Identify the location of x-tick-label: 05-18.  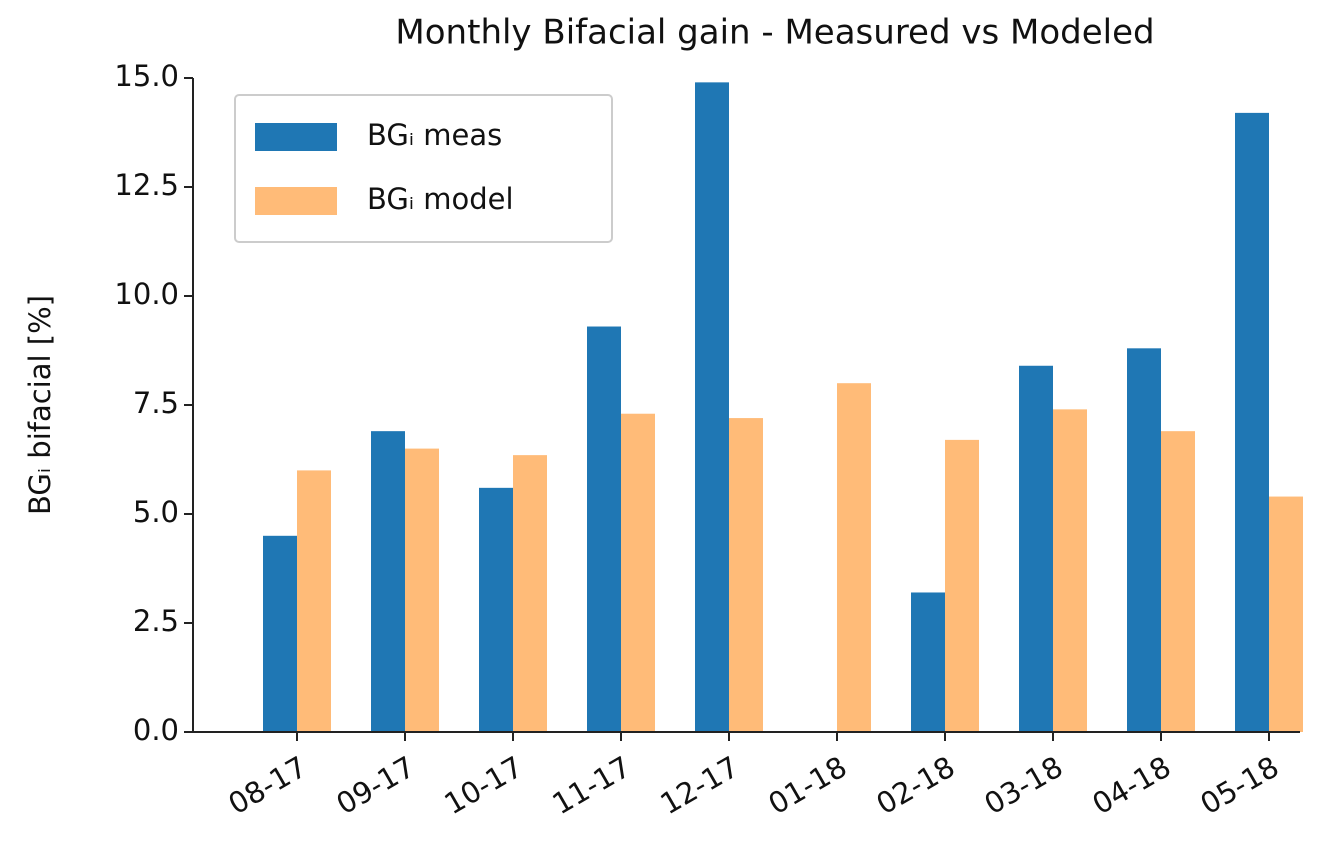
(1240, 786).